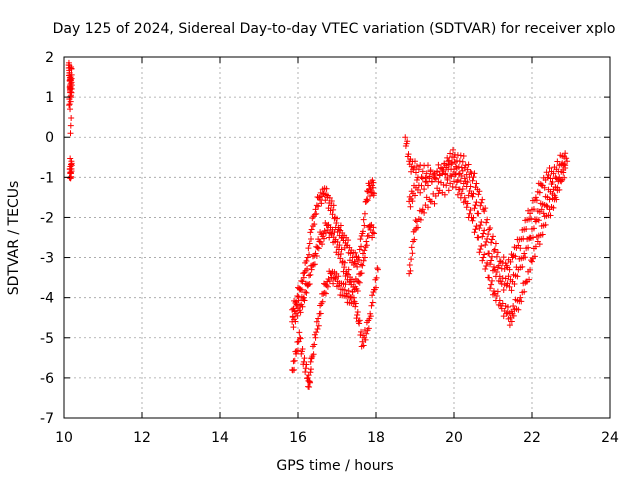 The width and height of the screenshot is (640, 480). Describe the element at coordinates (334, 466) in the screenshot. I see `x-axis-label: GPS time / hours` at that location.